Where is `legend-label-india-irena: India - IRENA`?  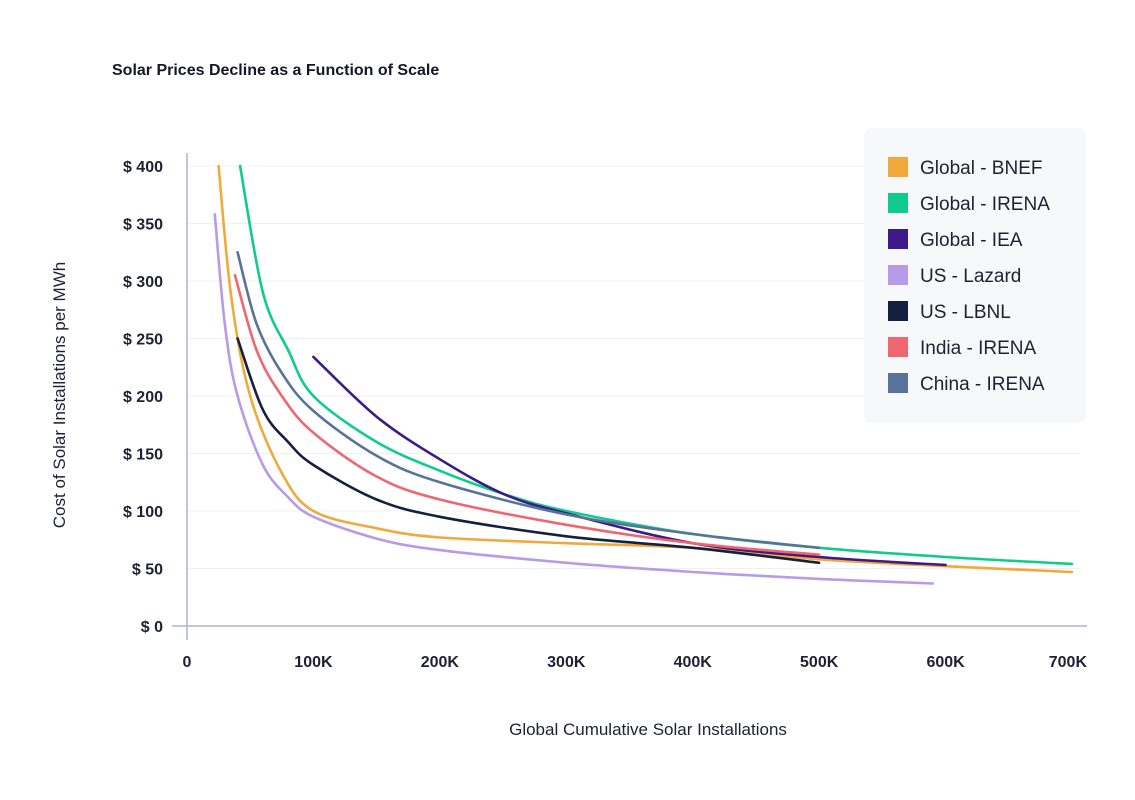 legend-label-india-irena: India - IRENA is located at coordinates (978, 348).